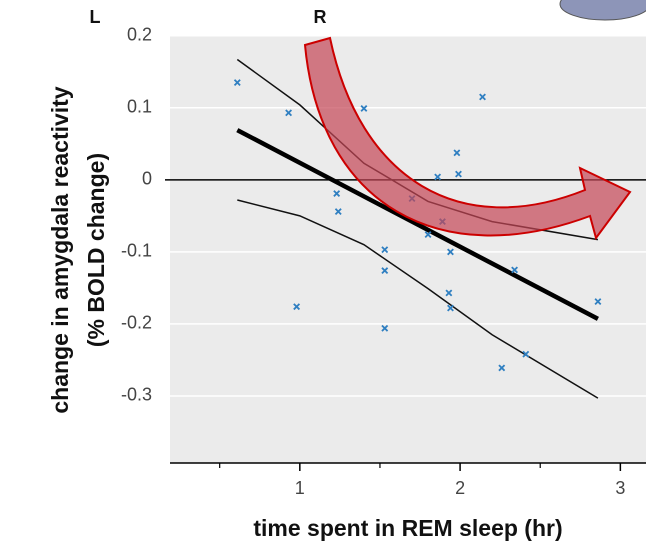 This screenshot has height=558, width=646. Describe the element at coordinates (139, 107) in the screenshot. I see `y-tick-label: 0.1` at that location.